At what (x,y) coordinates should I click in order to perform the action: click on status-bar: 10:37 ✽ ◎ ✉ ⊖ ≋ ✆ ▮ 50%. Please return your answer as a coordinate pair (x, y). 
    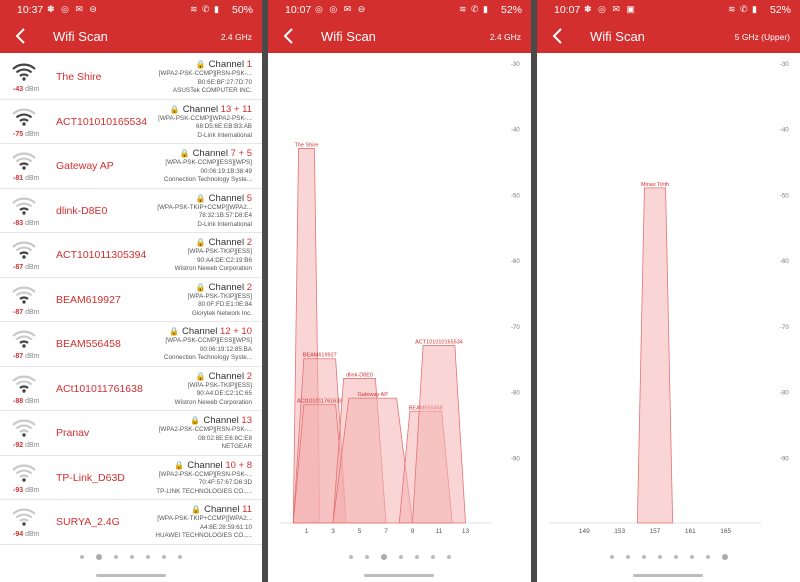
    Looking at the image, I should click on (131, 10).